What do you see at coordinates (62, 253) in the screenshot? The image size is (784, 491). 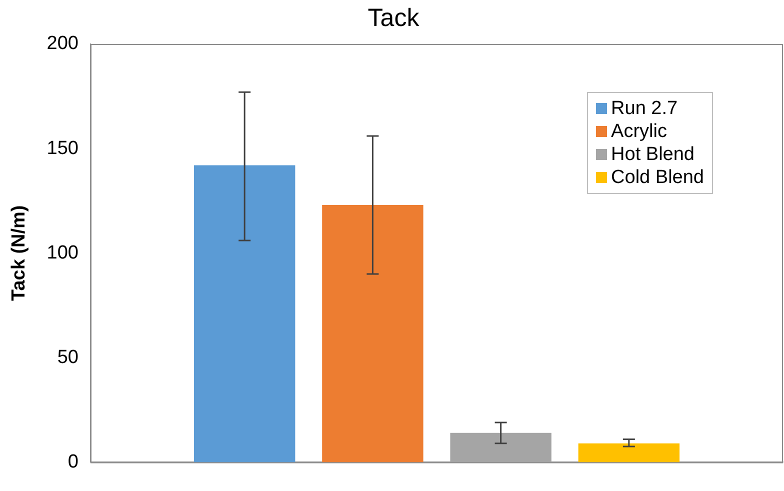 I see `y-tick-label: 100` at bounding box center [62, 253].